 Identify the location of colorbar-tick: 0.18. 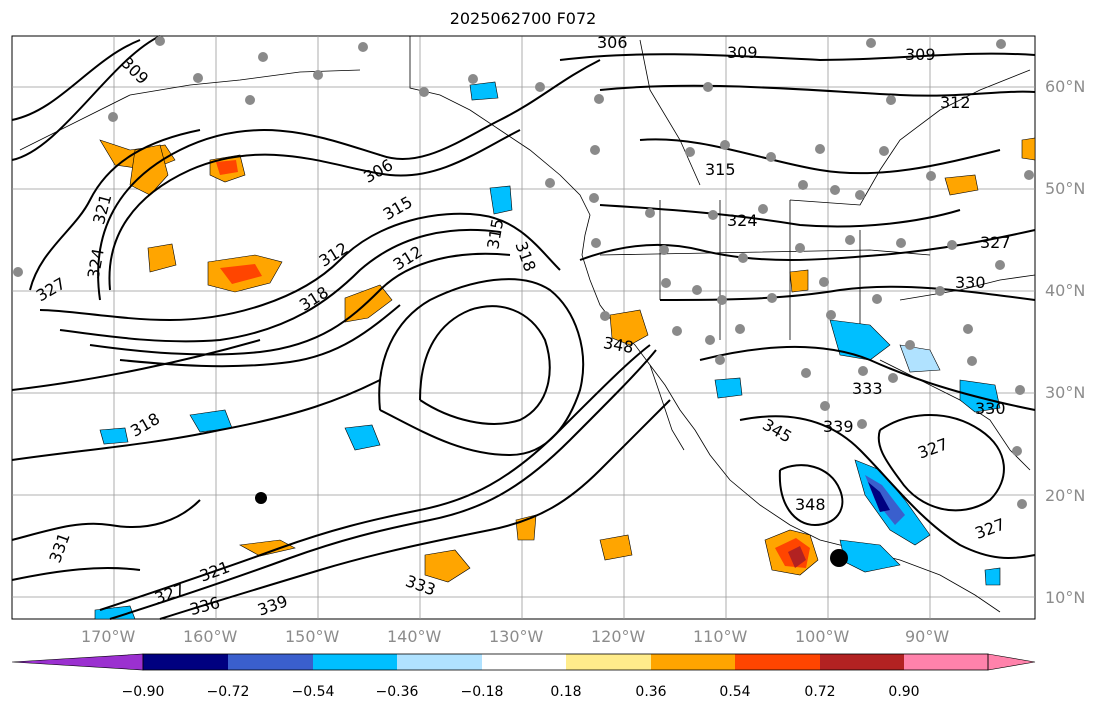
(565, 692).